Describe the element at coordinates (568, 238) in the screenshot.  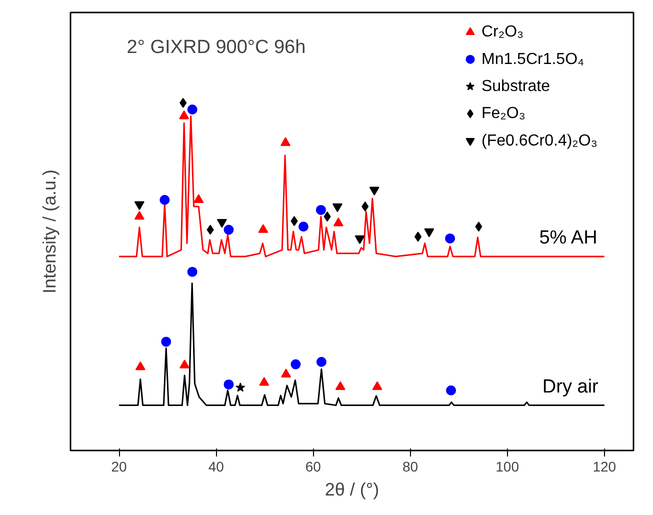
I see `series-label: 5% AH` at that location.